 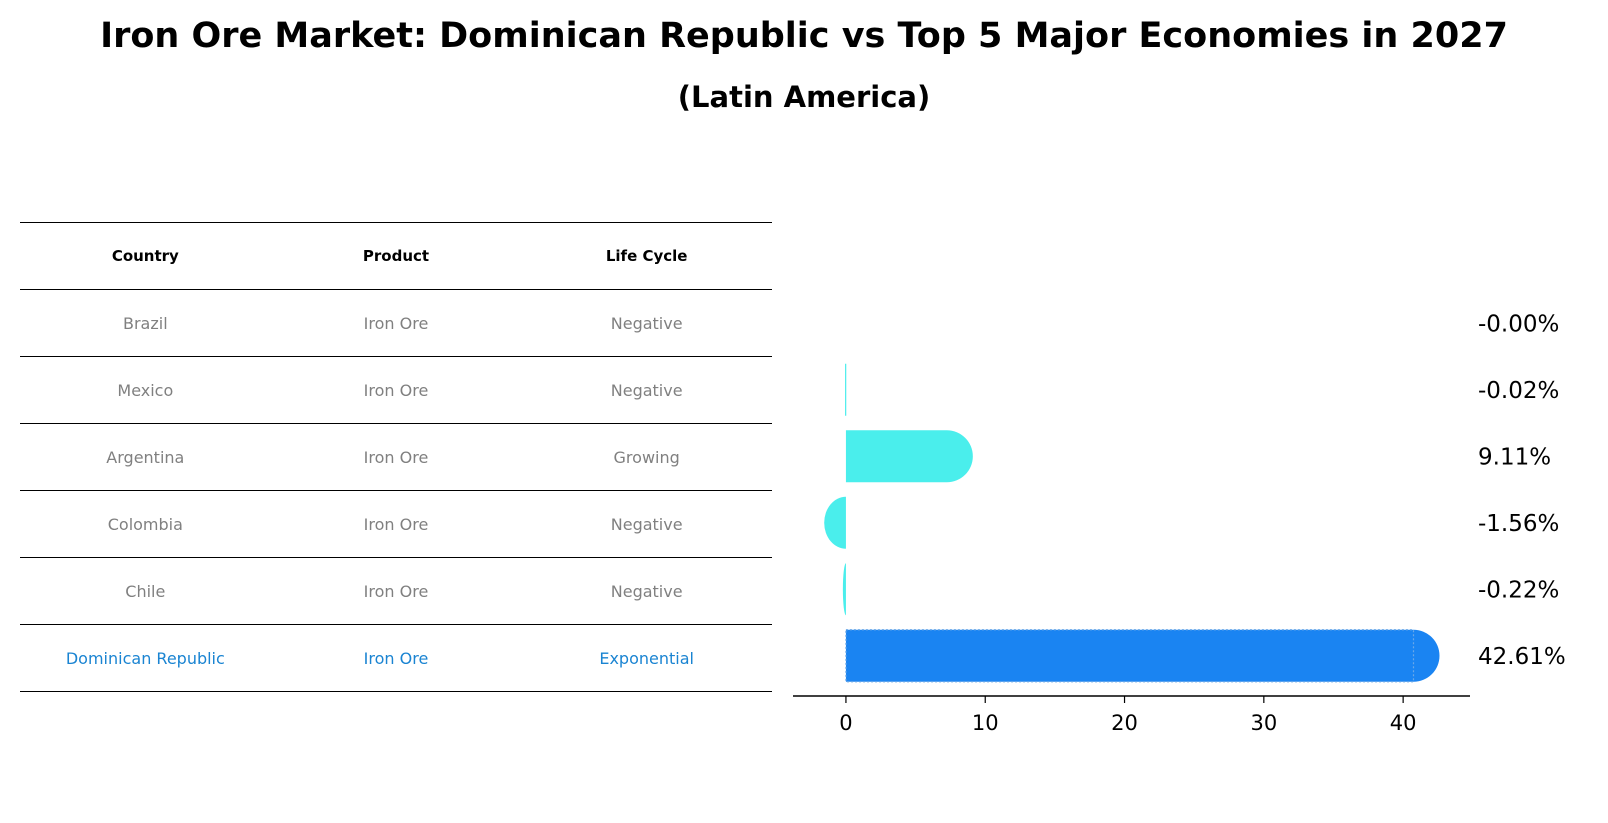 I want to click on cell-country: Dominican Republic, so click(x=145, y=658).